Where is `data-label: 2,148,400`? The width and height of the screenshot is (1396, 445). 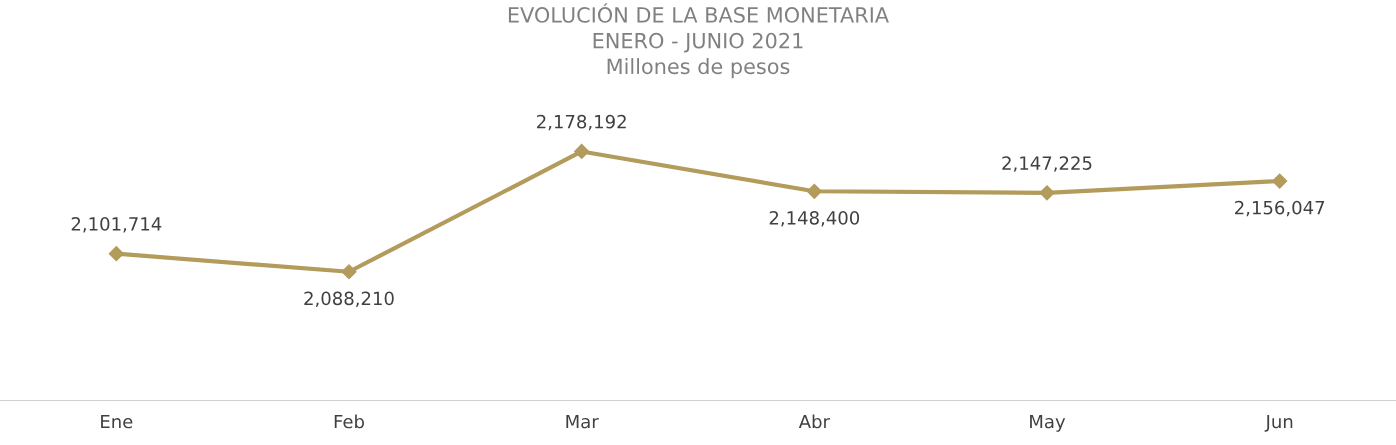 data-label: 2,148,400 is located at coordinates (814, 219).